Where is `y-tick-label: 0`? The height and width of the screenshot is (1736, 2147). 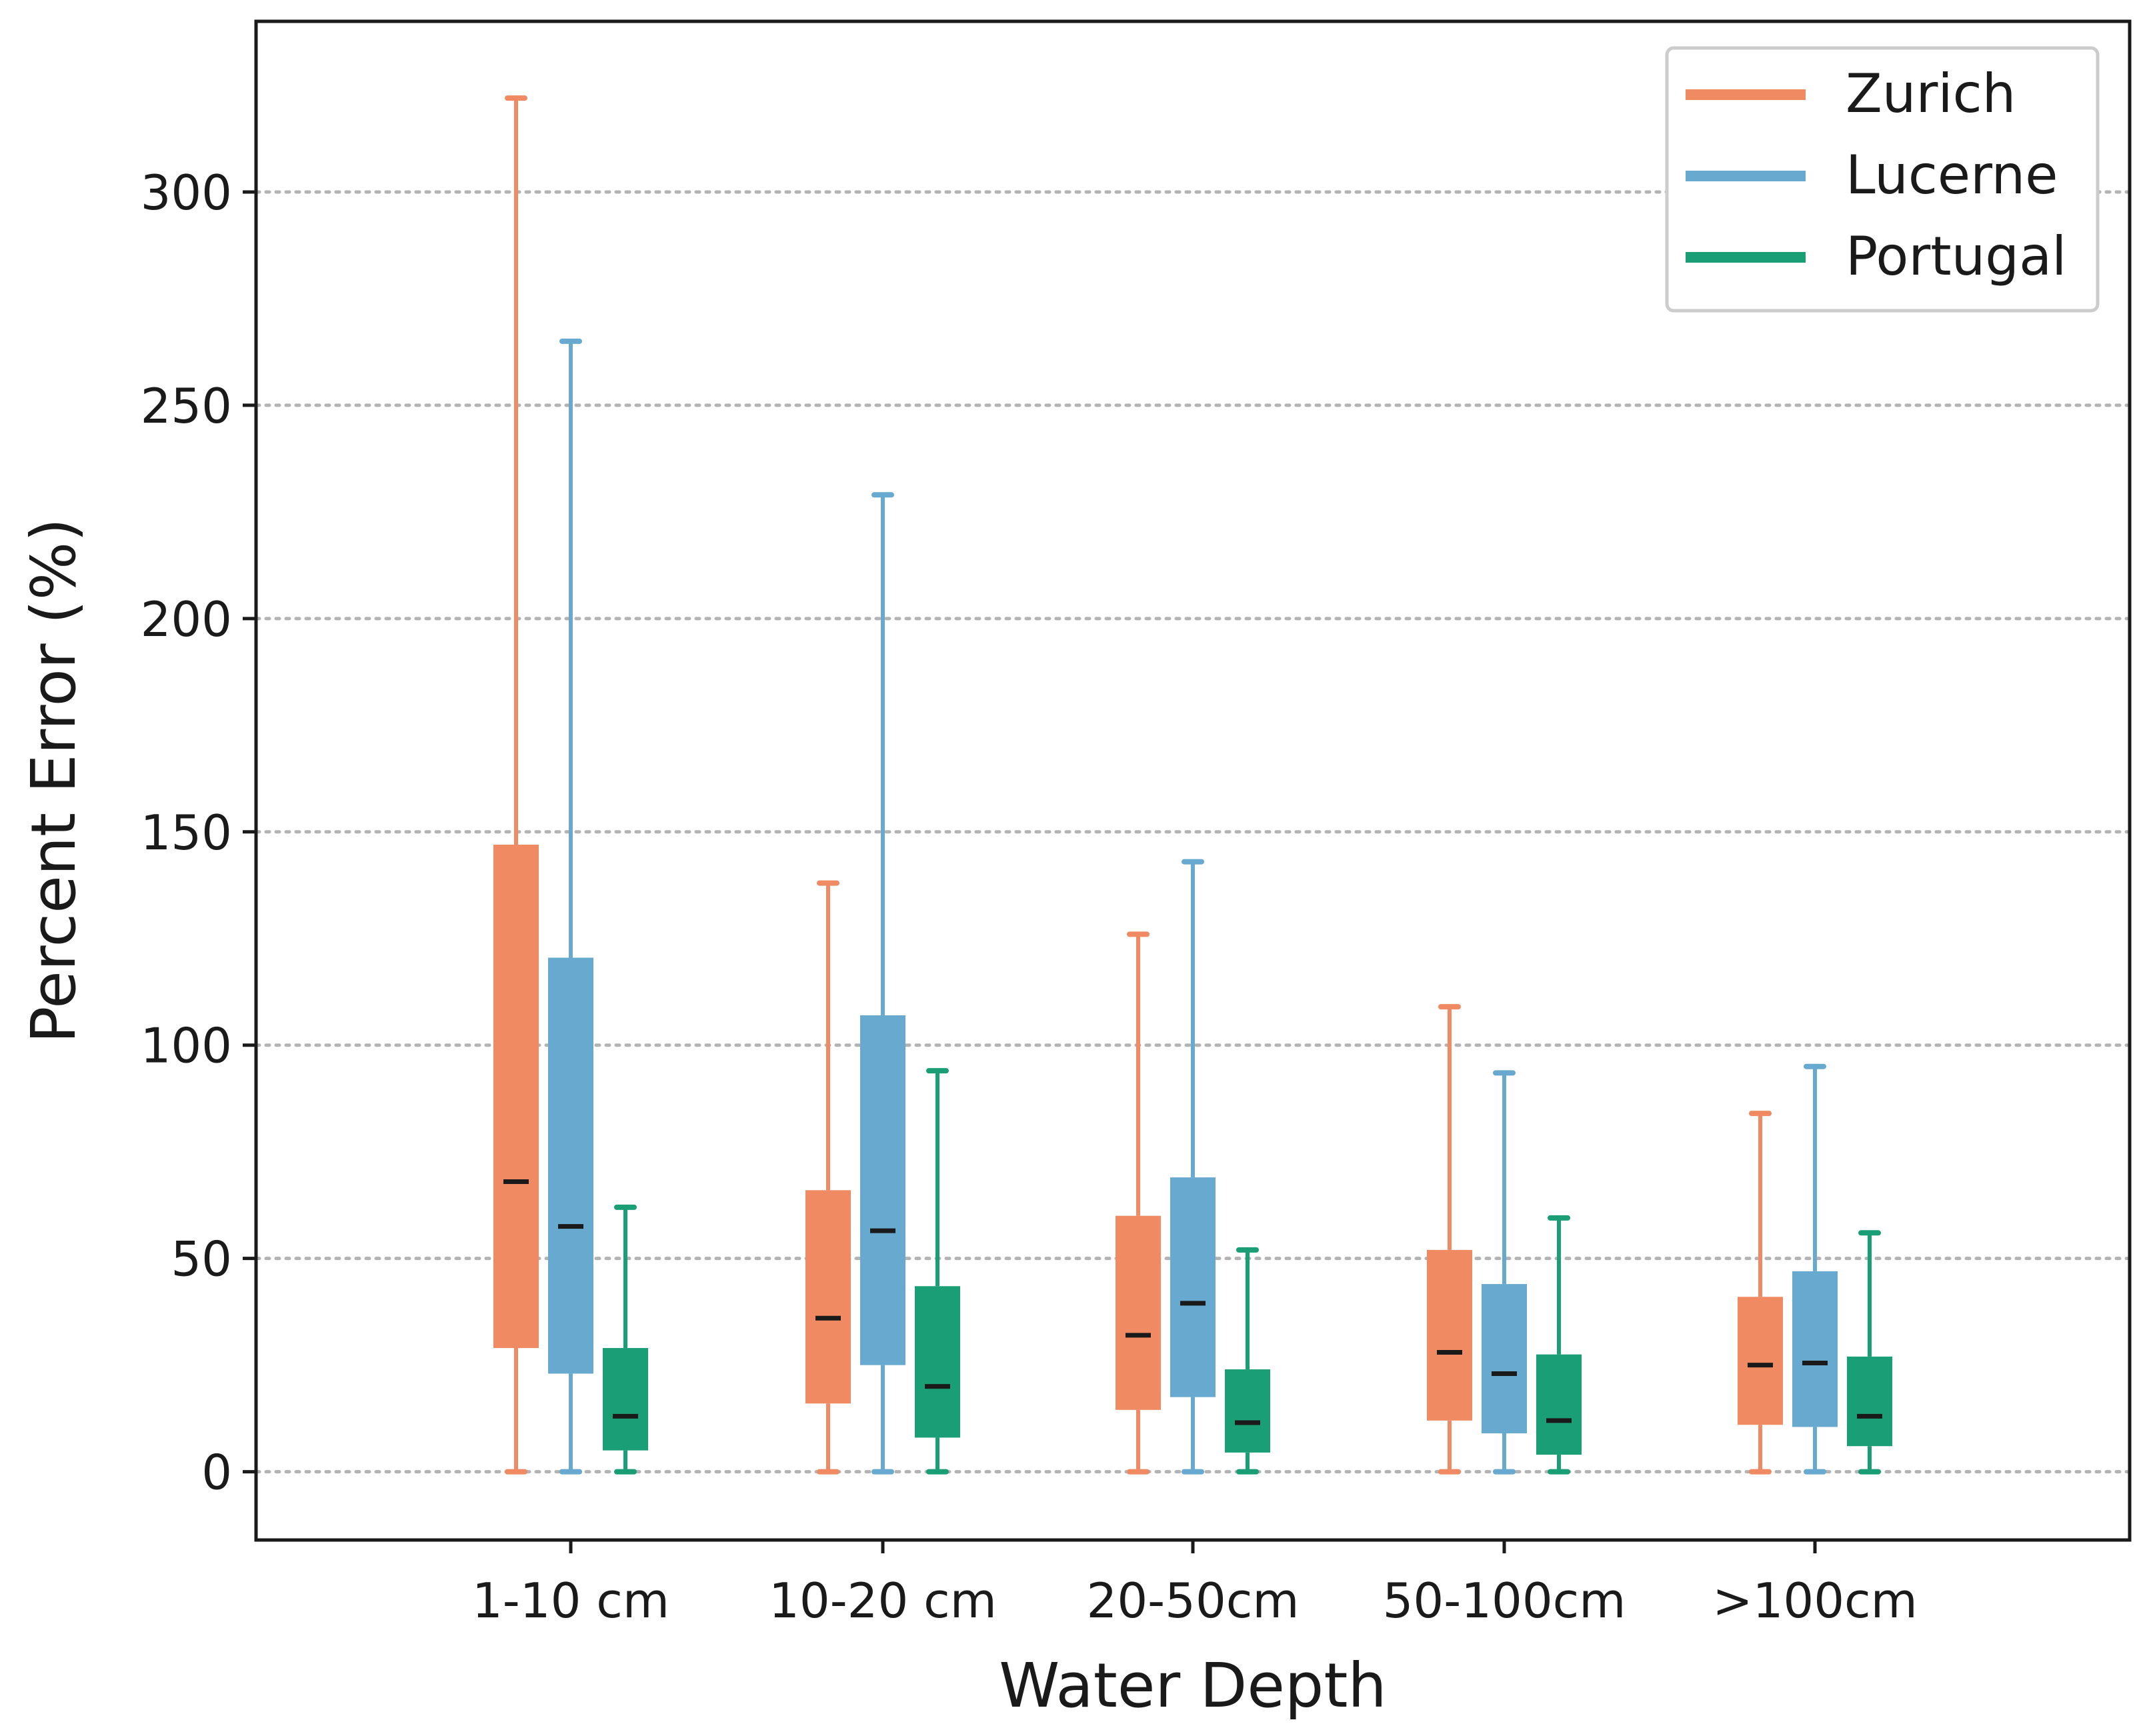 y-tick-label: 0 is located at coordinates (217, 1473).